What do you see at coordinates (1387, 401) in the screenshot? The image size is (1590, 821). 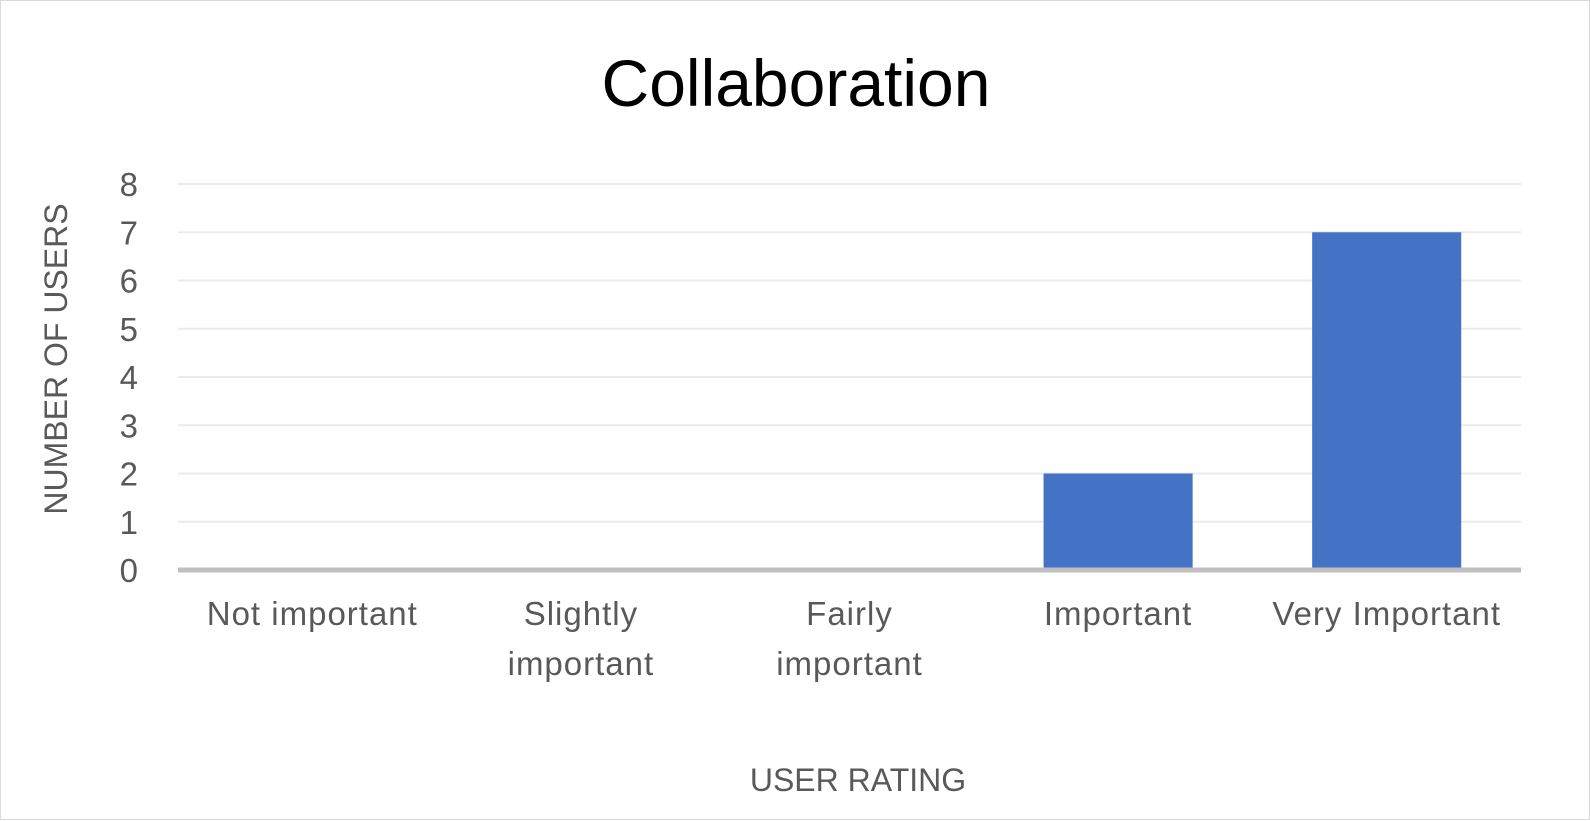 I see `bar-very-important` at bounding box center [1387, 401].